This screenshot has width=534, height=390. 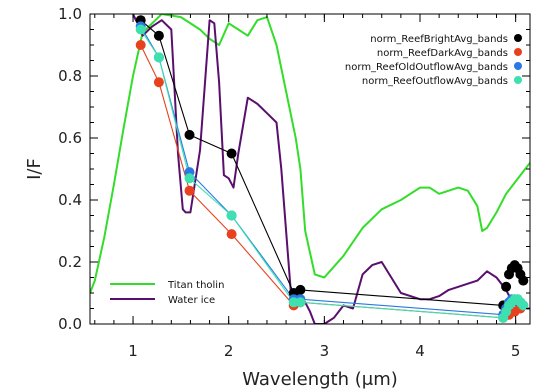 What do you see at coordinates (167, 293) in the screenshot?
I see `legend-lines: Titan tholin Water ice` at bounding box center [167, 293].